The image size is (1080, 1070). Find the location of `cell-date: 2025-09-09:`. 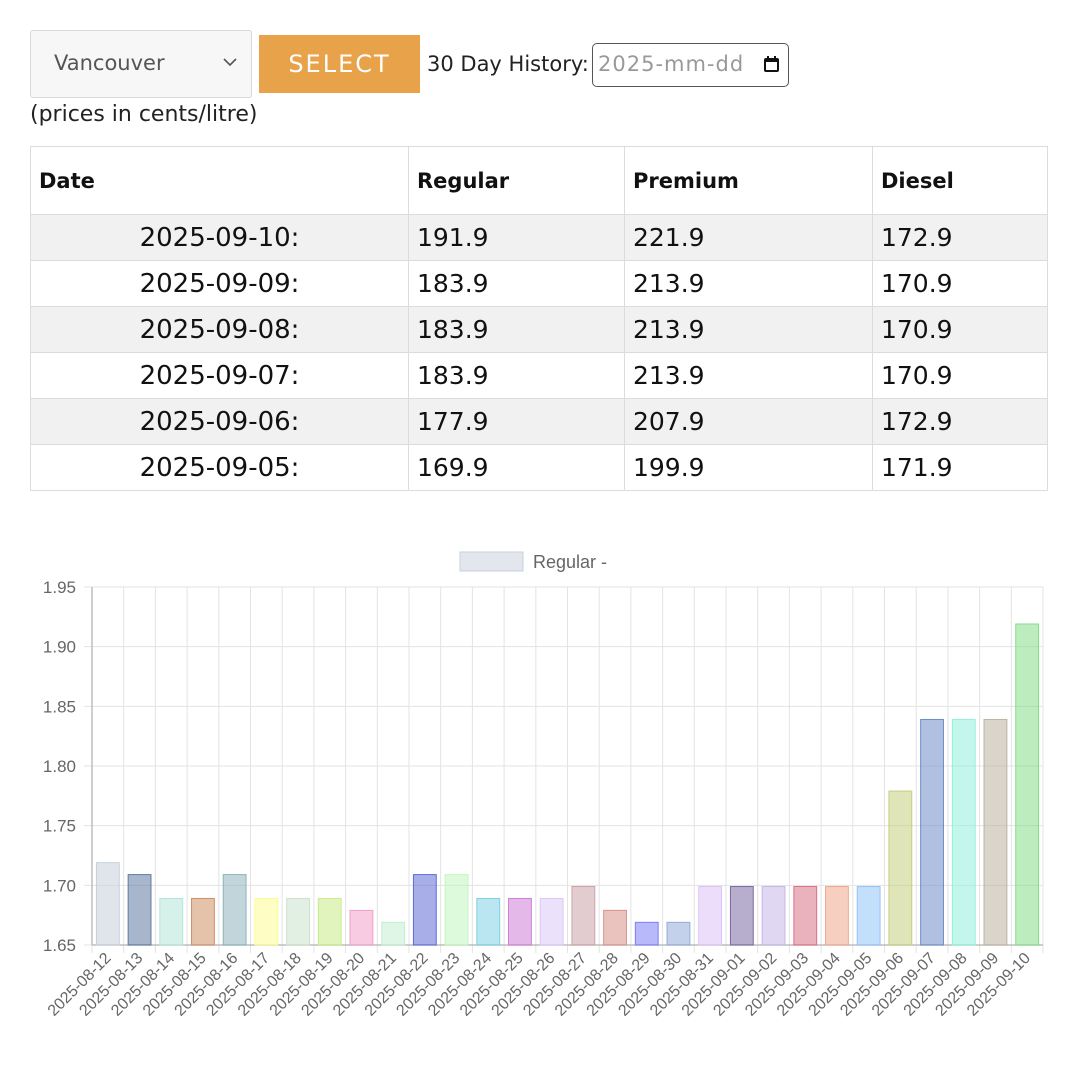

cell-date: 2025-09-09: is located at coordinates (219, 283).